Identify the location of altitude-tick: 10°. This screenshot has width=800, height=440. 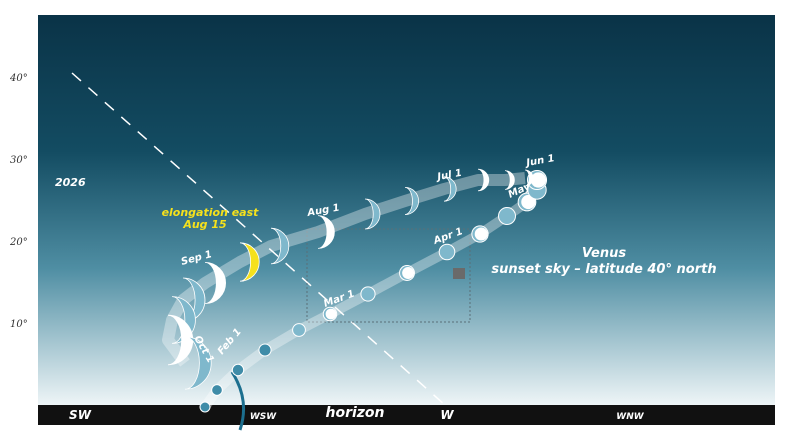
(19, 324).